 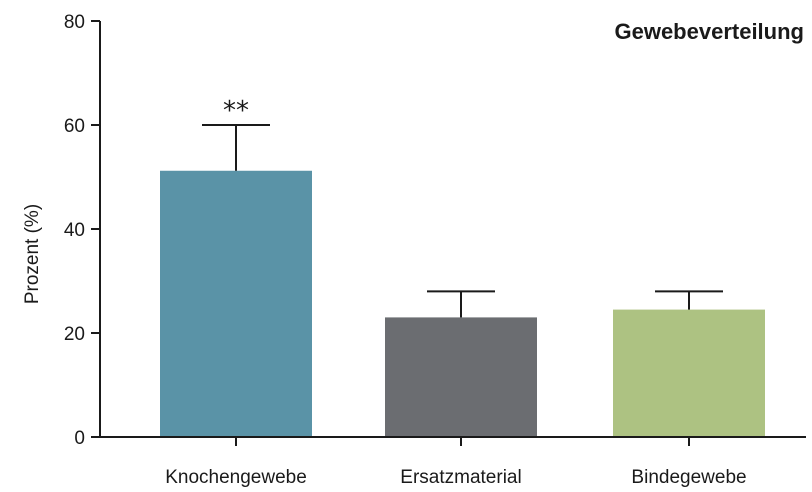 I want to click on significance-annotation: **, so click(x=236, y=111).